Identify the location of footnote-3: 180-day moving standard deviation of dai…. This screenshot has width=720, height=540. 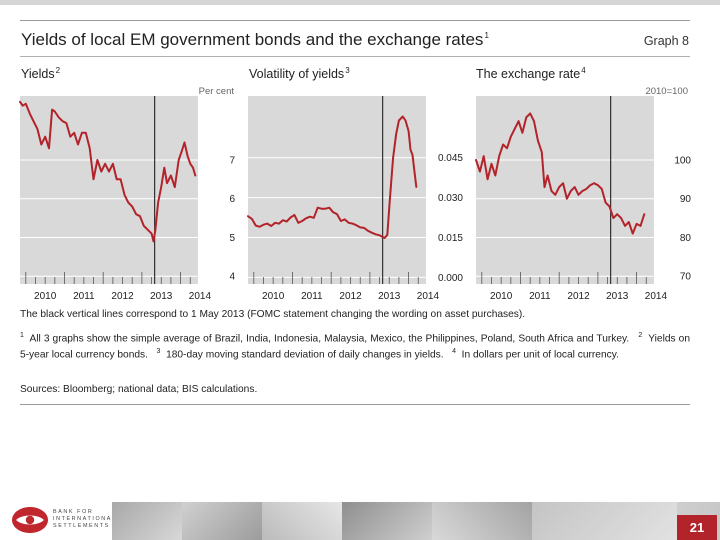
(305, 355).